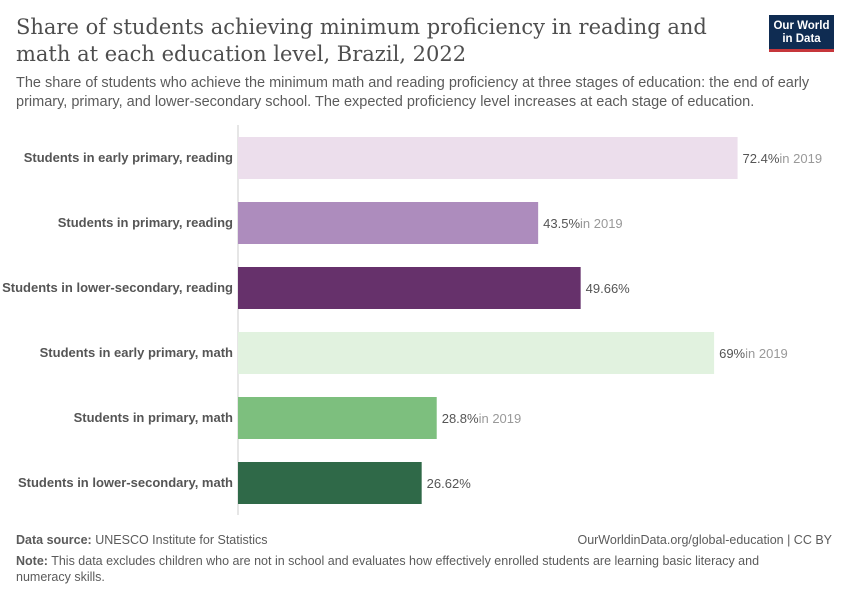  I want to click on owid-logo: Our World in Data, so click(801, 33).